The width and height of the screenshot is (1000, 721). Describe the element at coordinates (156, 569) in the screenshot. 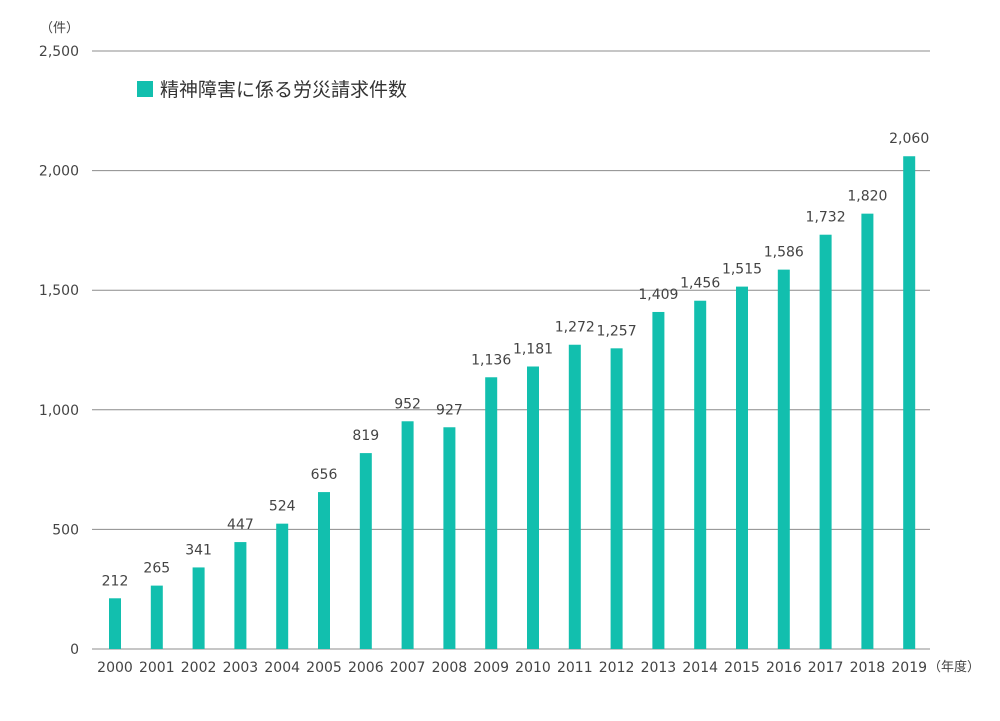

I see `data-label: 265` at that location.